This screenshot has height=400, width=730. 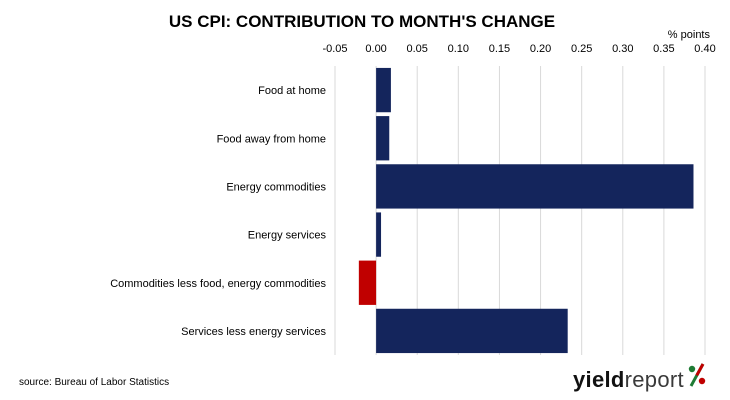 I want to click on x-tick-label: 0.40, so click(x=704, y=49).